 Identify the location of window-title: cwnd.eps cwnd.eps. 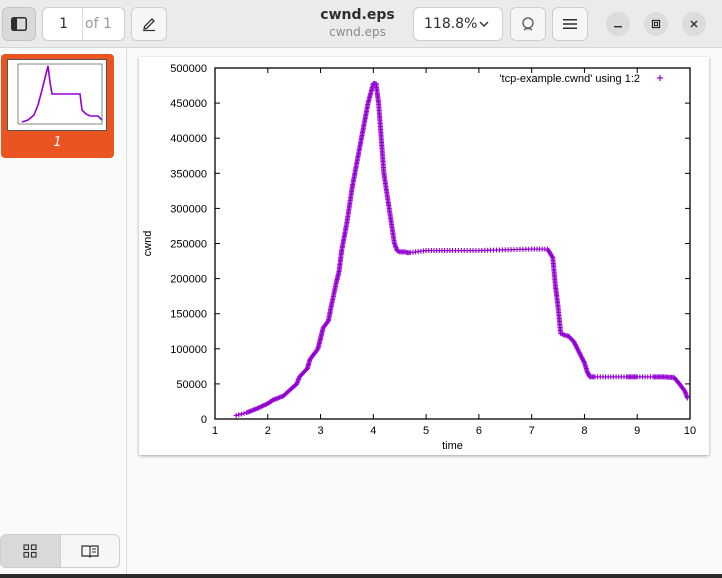
(357, 23).